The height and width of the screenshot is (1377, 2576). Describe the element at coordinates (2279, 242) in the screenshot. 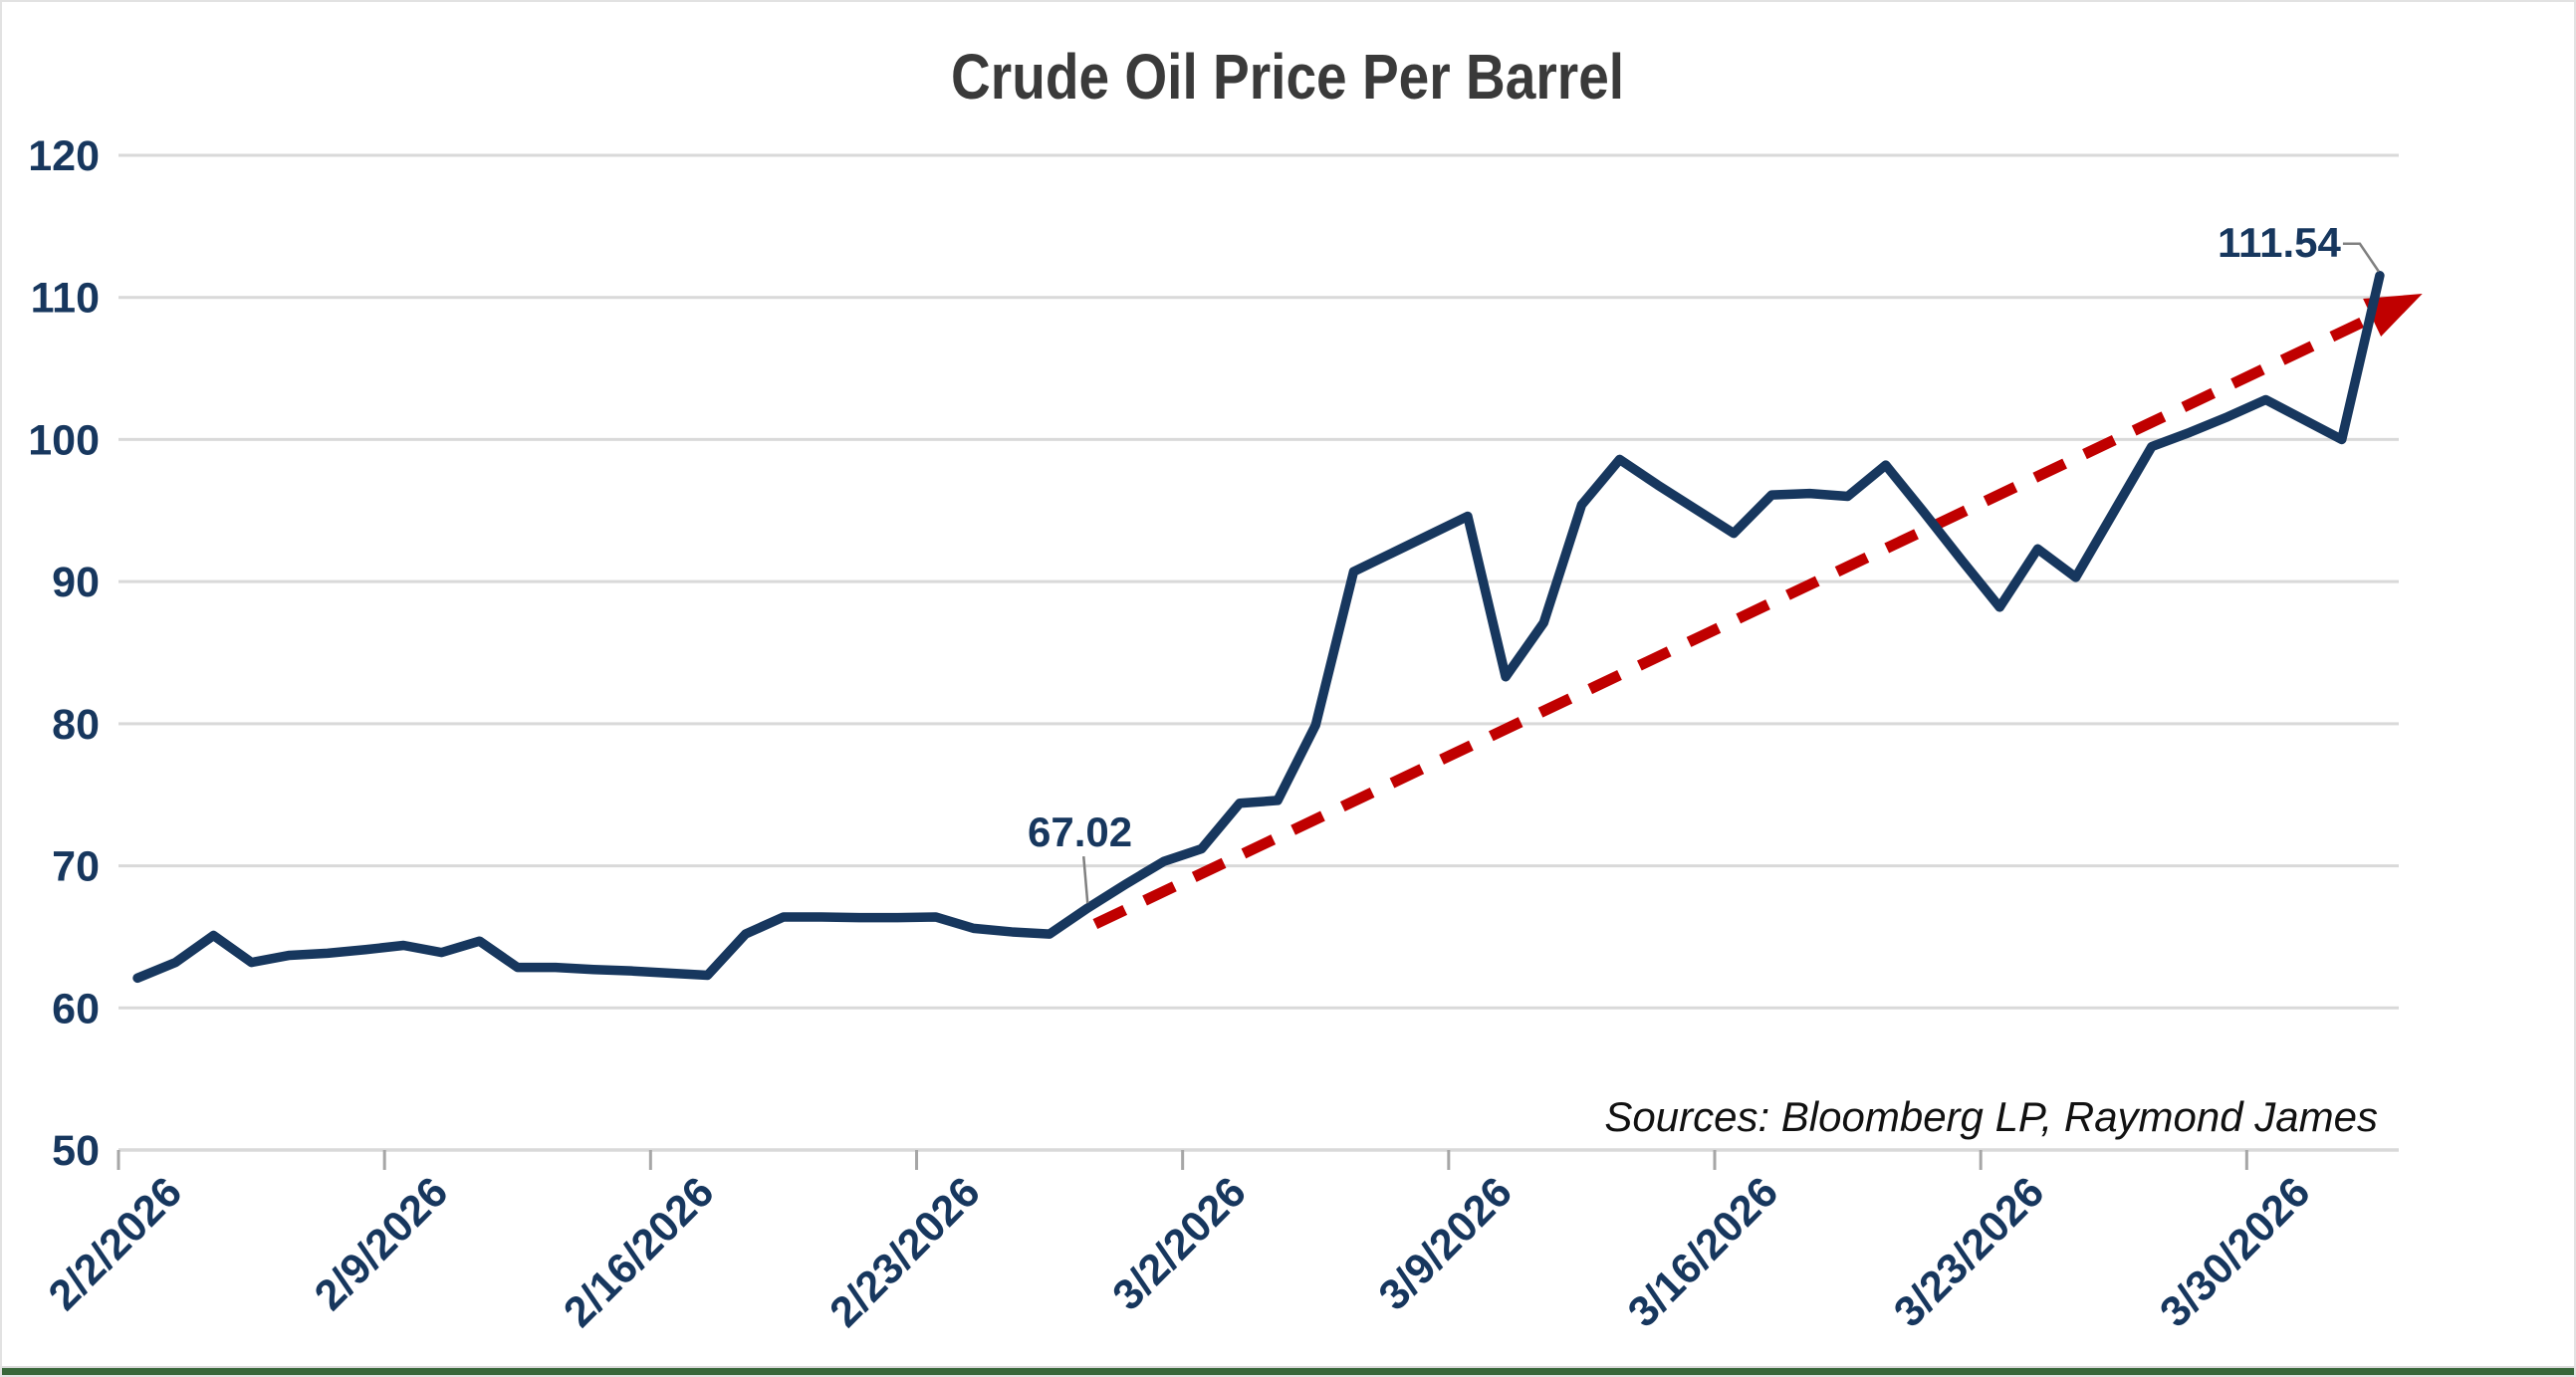

I see `annotation-111-54: 111.54` at that location.